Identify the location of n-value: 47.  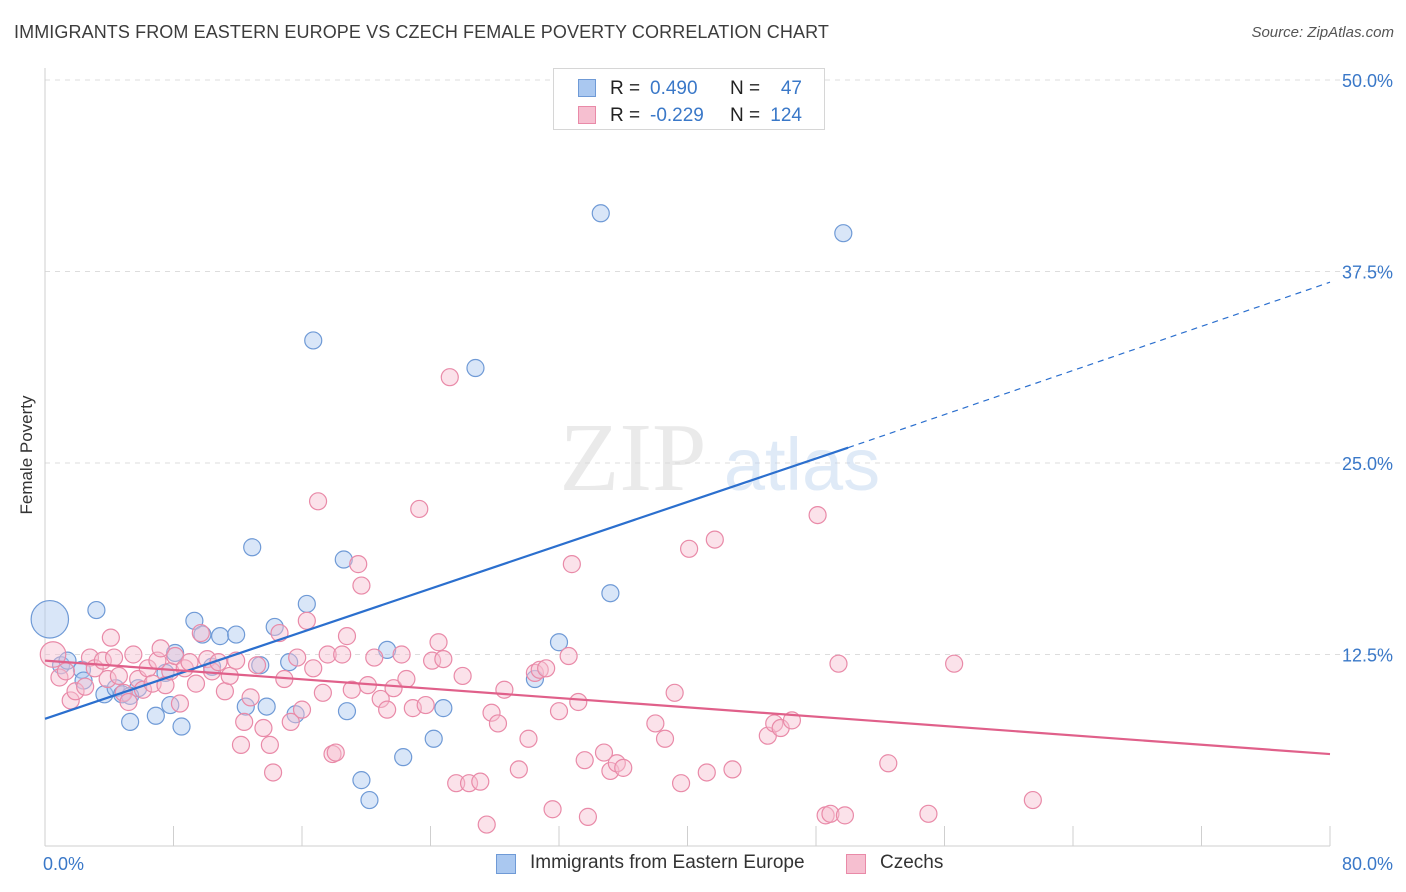
(791, 88).